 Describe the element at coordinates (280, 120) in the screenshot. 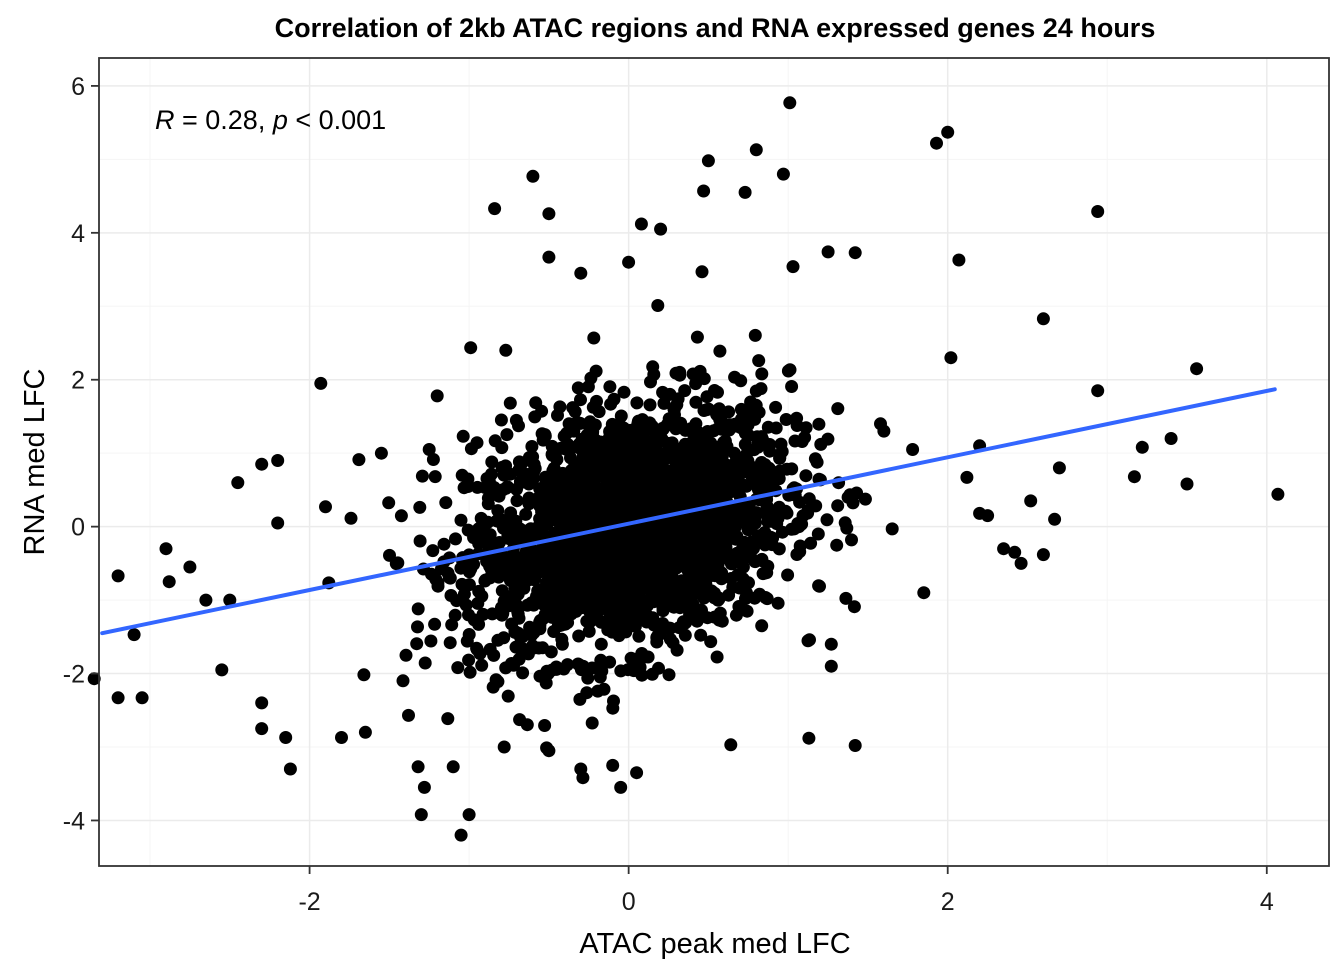

I see `p-symbol: p` at that location.